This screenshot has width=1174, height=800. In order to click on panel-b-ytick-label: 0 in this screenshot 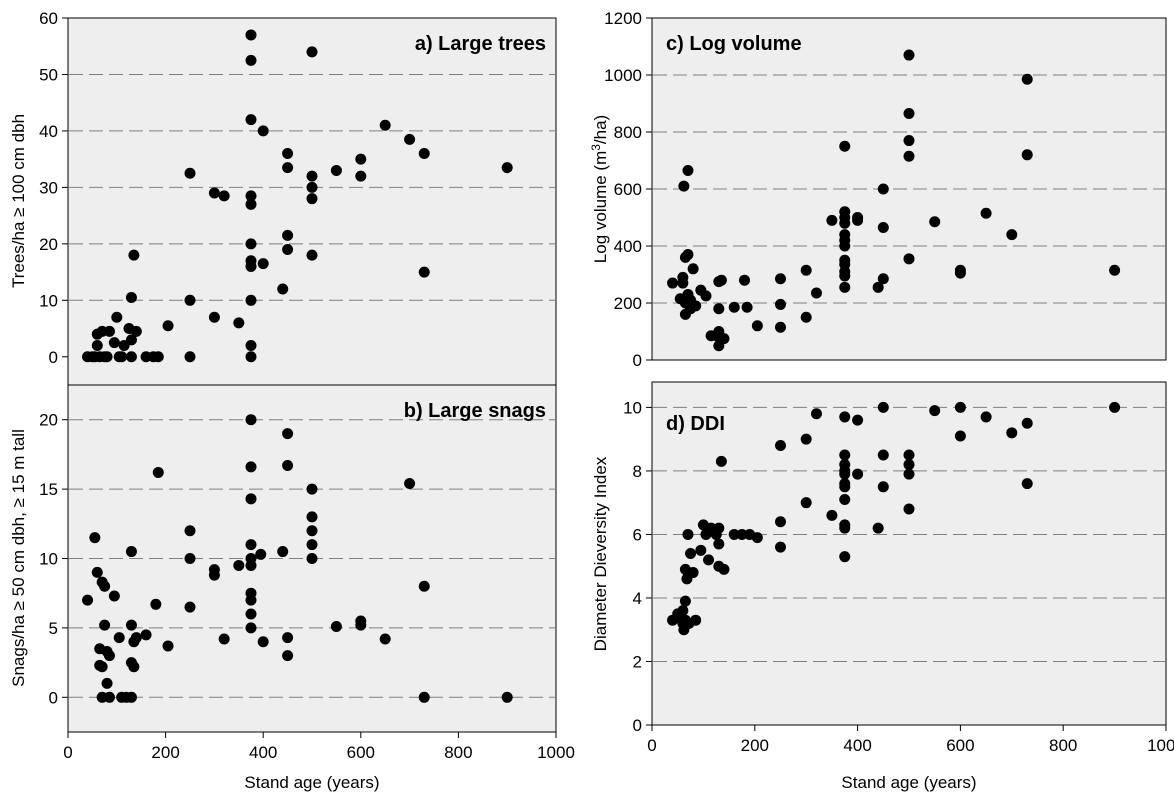, I will do `click(53, 697)`.